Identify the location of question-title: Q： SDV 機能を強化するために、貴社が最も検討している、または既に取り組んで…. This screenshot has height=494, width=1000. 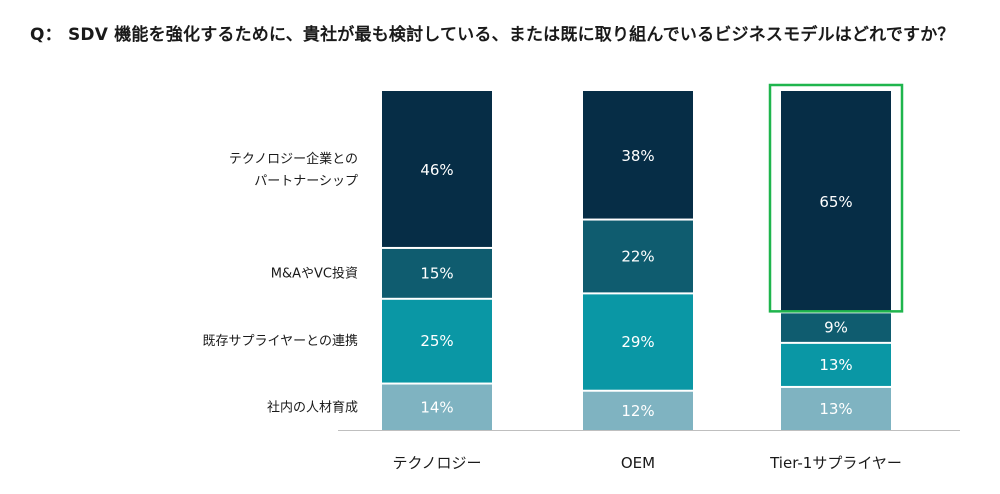
(492, 35).